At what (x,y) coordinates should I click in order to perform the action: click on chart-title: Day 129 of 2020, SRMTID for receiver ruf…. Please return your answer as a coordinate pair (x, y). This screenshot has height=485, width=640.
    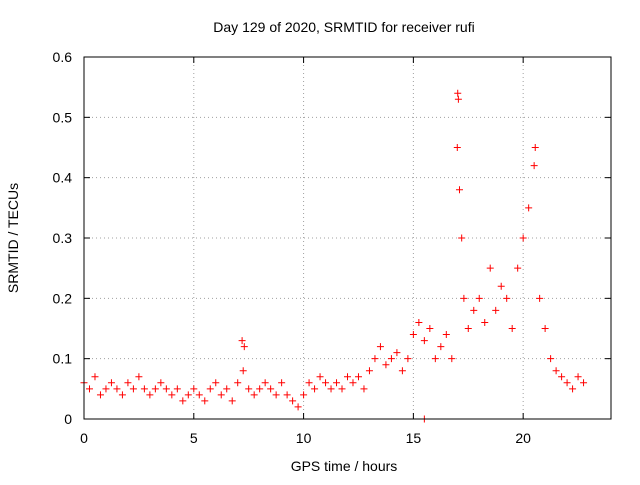
    Looking at the image, I should click on (343, 27).